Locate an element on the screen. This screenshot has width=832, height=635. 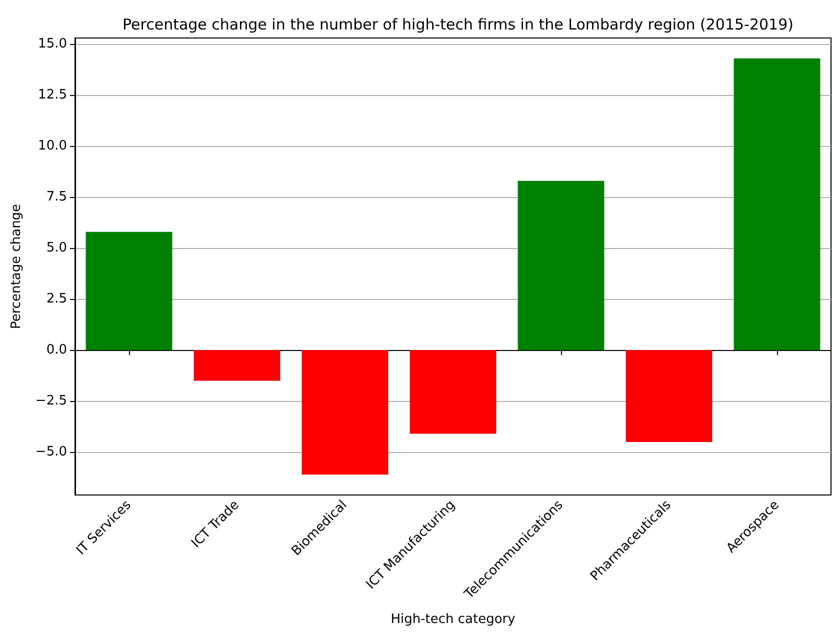
chart-title: Percentage change in the number of high-tech firms in the Lombardy region (2015-2019) is located at coordinates (458, 25).